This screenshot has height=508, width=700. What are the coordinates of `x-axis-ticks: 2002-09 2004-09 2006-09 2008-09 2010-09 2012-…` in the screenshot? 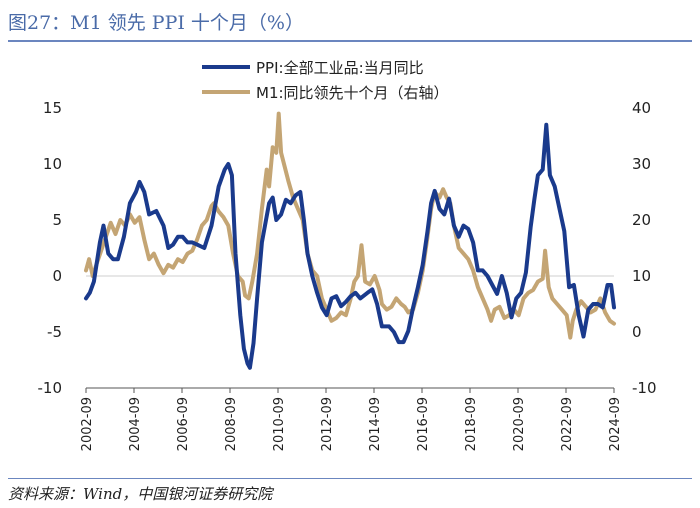 It's located at (351, 419).